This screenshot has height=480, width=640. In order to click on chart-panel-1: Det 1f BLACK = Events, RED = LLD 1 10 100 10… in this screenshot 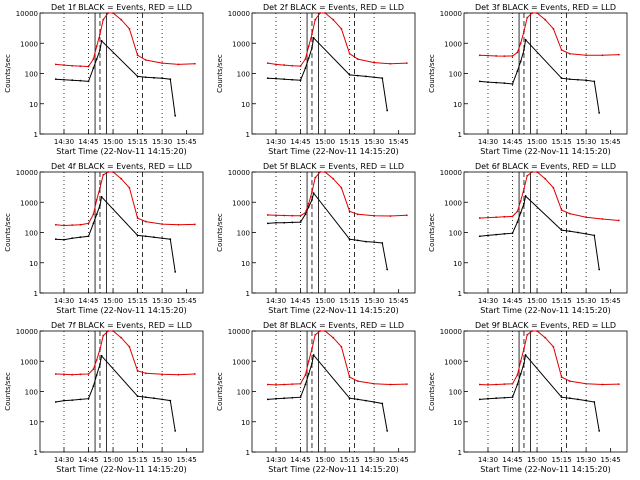, I will do `click(104, 79)`.